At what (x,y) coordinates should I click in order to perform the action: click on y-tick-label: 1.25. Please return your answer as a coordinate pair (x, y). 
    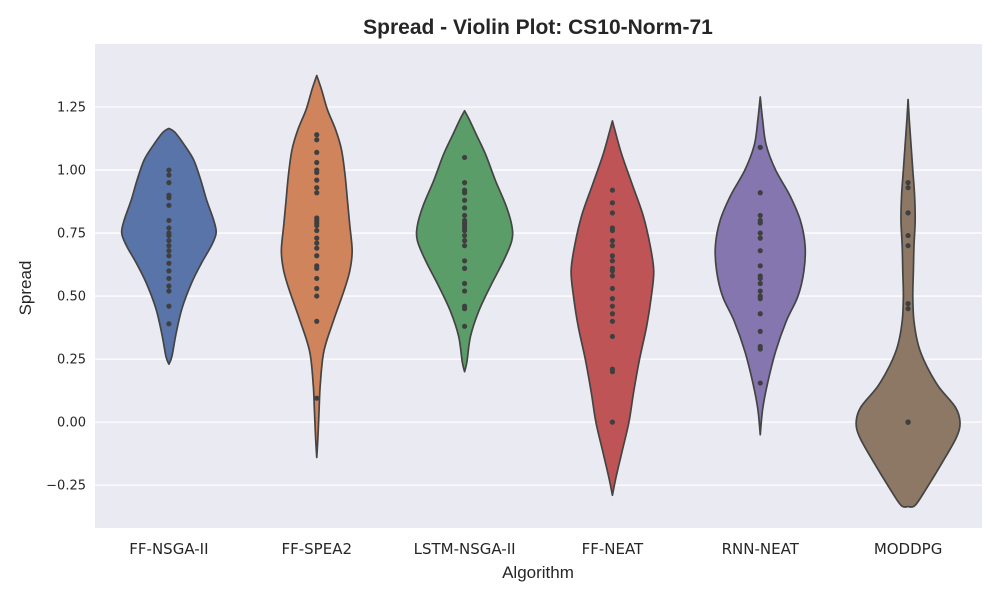
    Looking at the image, I should click on (71, 108).